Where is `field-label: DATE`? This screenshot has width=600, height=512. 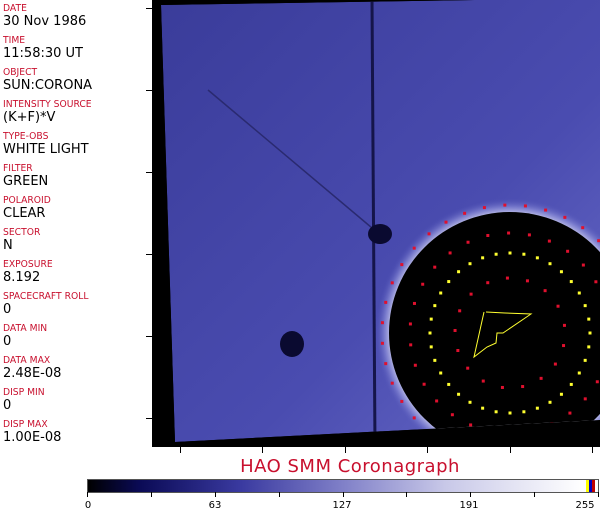
field-label: DATE is located at coordinates (15, 8).